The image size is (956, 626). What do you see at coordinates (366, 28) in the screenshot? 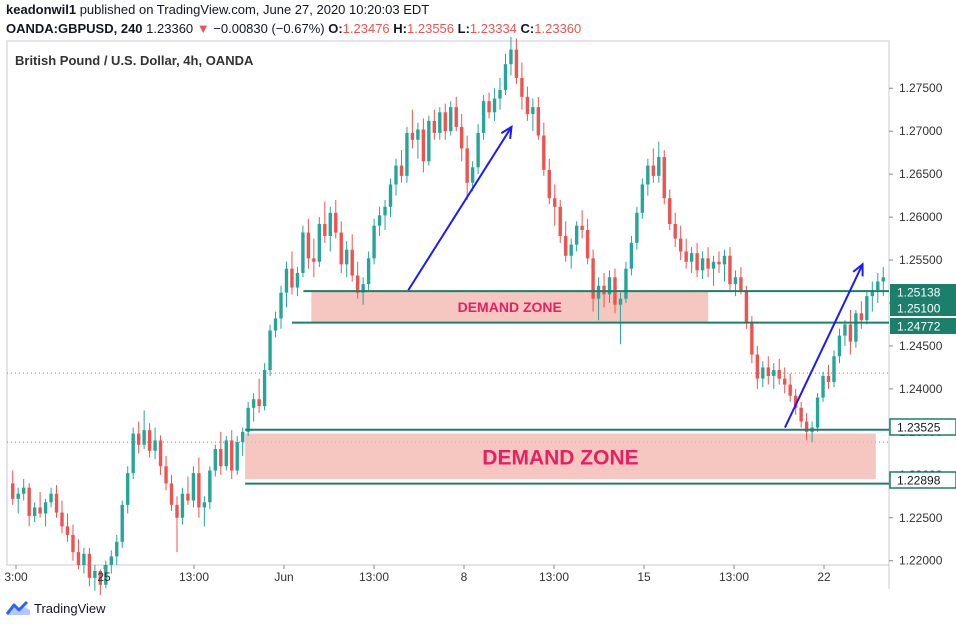
I see `open-value: 1.23476` at bounding box center [366, 28].